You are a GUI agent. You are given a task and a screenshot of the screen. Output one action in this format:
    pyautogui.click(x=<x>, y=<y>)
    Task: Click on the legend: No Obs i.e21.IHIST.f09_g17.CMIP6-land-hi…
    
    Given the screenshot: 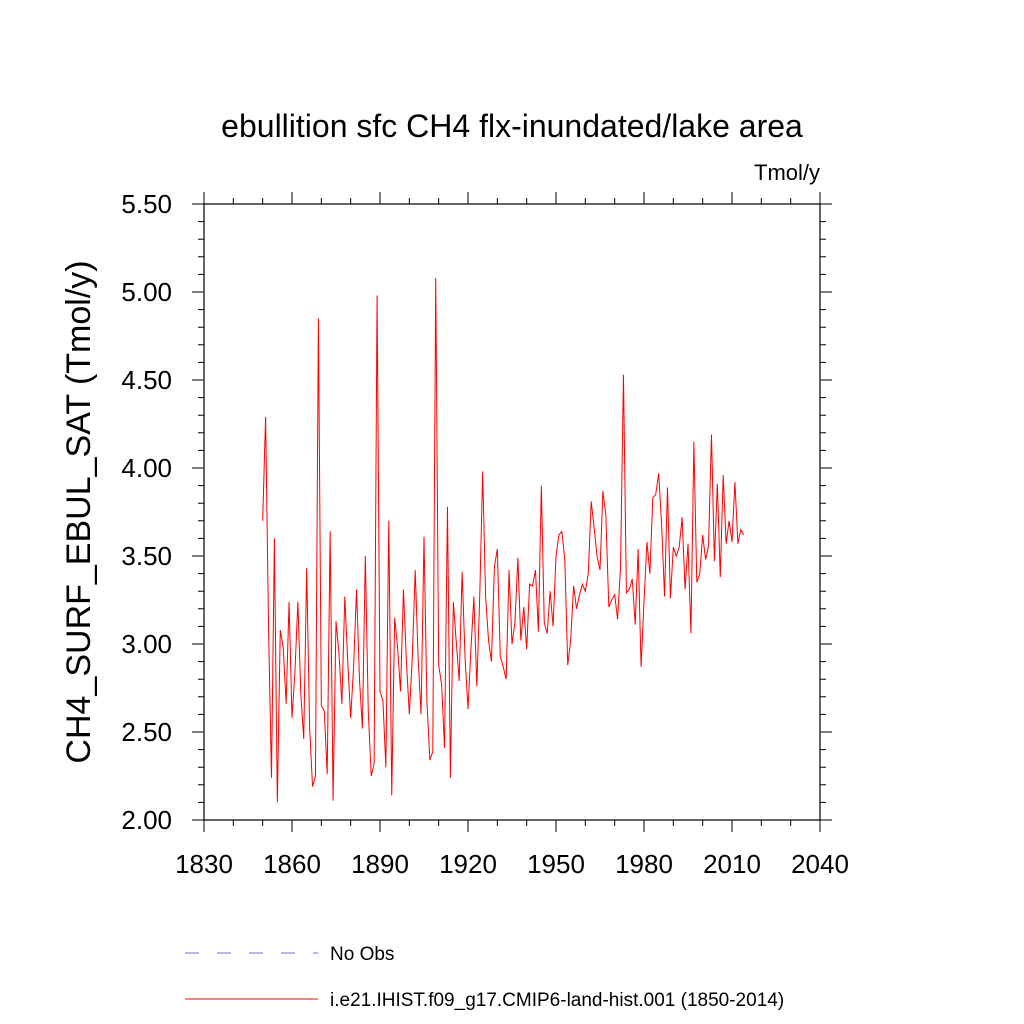 What is the action you would take?
    pyautogui.click(x=484, y=977)
    